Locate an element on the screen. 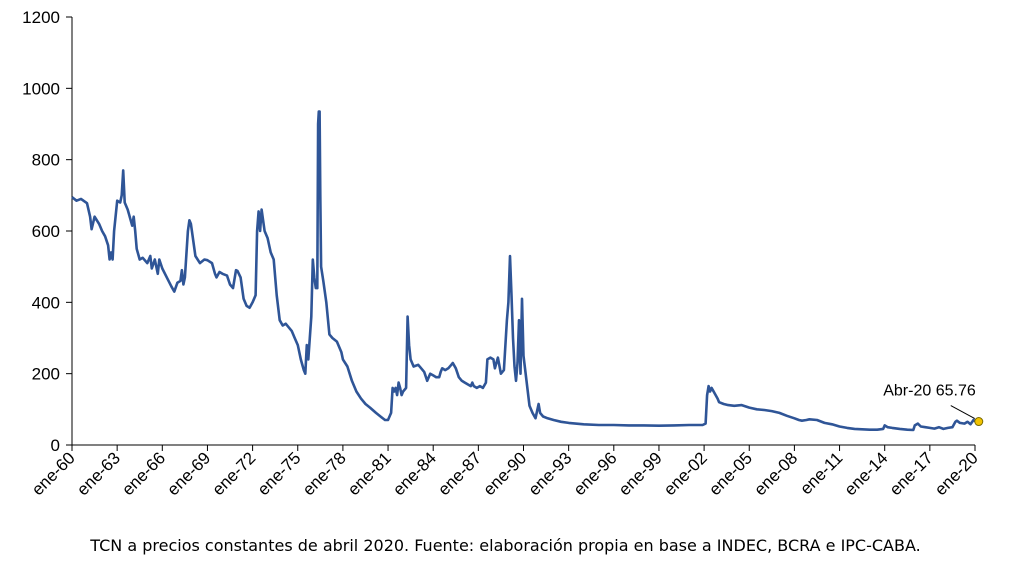 Image resolution: width=1011 pixels, height=566 pixels. x-tick-label: ene-87 is located at coordinates (459, 473).